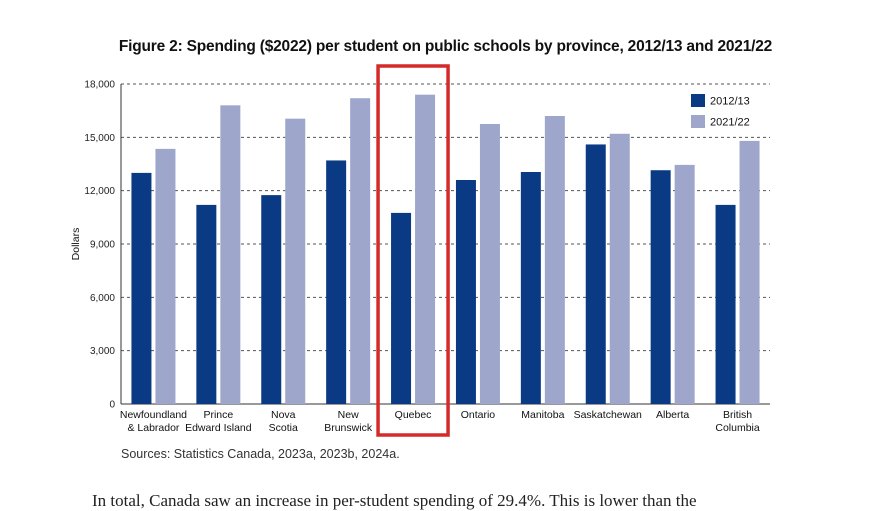 This screenshot has width=891, height=511. What do you see at coordinates (102, 245) in the screenshot?
I see `y-tick-label: 9,000` at bounding box center [102, 245].